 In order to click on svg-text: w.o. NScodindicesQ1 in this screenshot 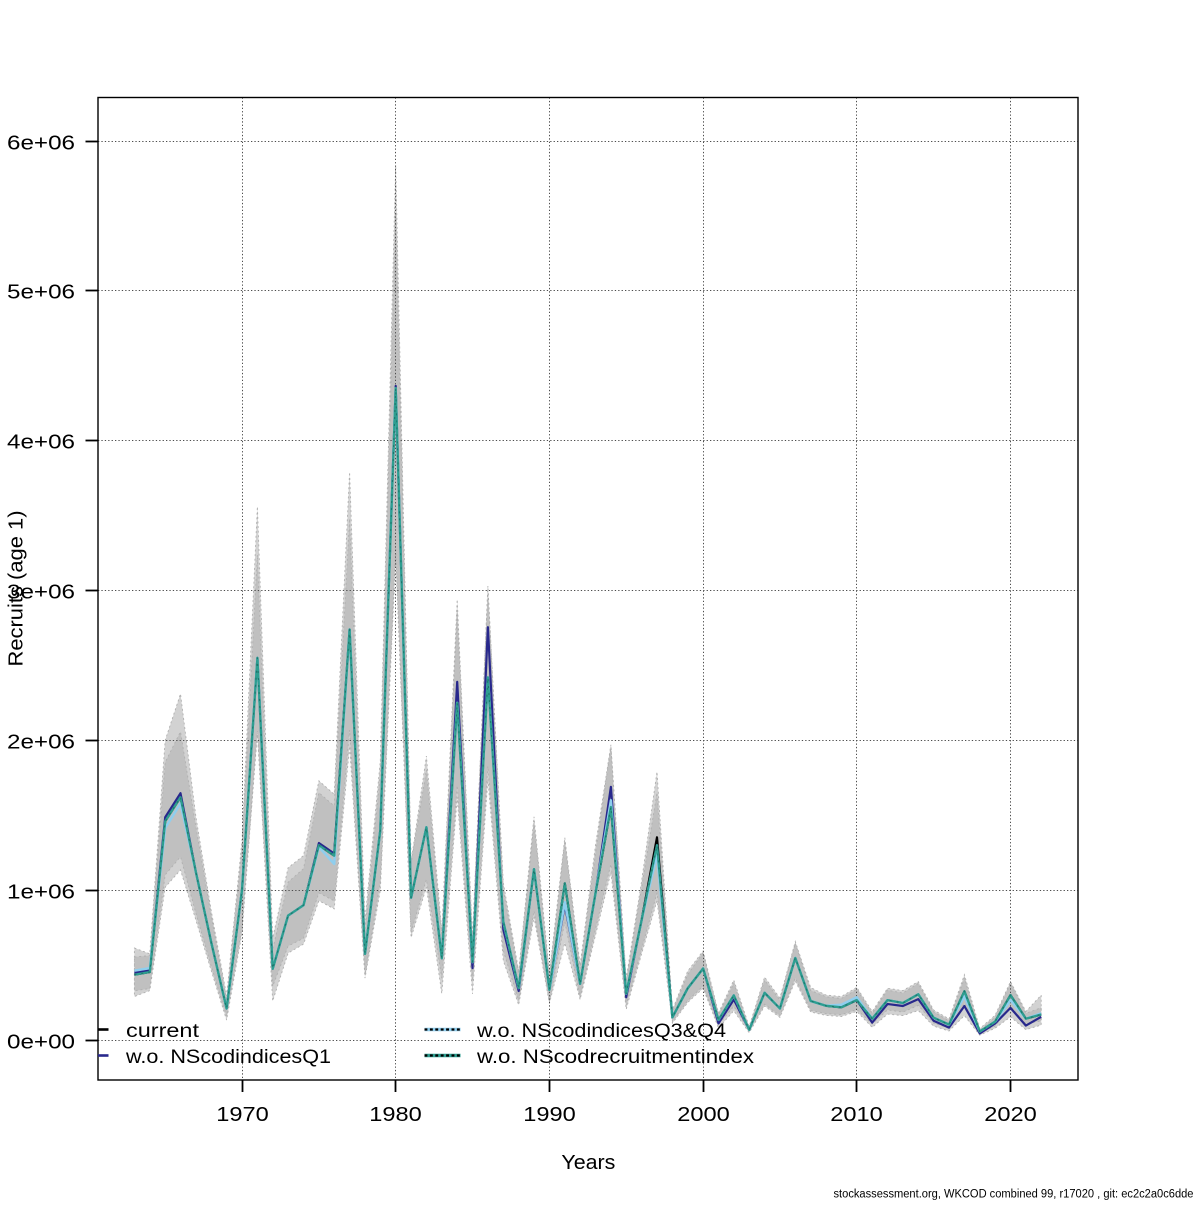, I will do `click(228, 1057)`.